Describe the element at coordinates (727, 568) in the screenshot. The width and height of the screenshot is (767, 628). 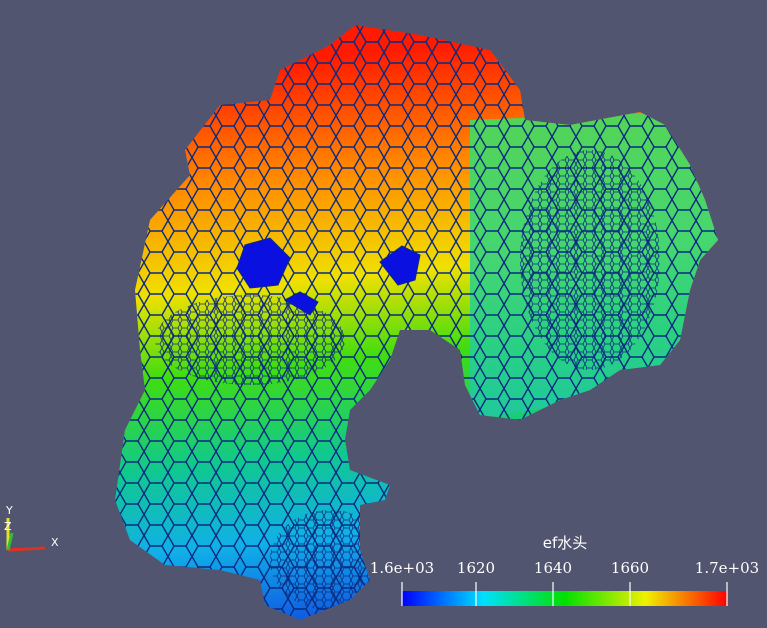
I see `tick-label: 1.7e+03` at that location.